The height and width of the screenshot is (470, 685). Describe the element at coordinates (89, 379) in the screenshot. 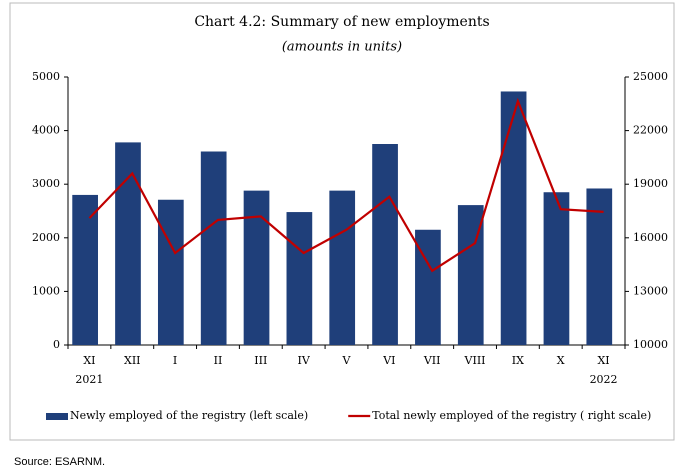

I see `x-year-label: 2021` at that location.